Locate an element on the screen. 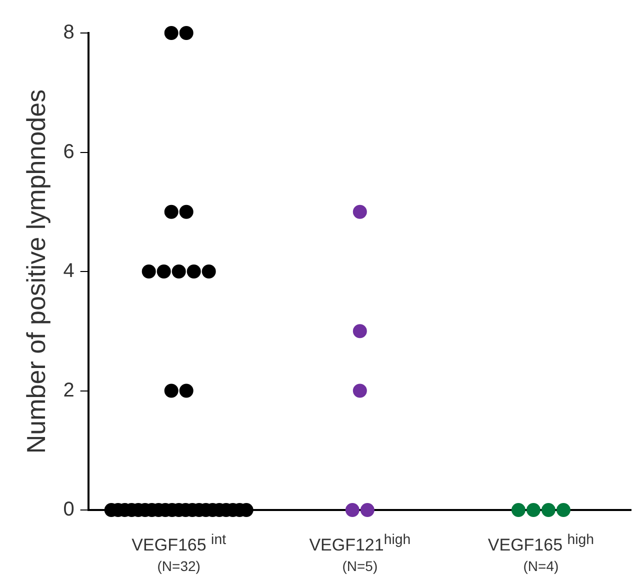 The image size is (639, 577). y-tick-label: 4 is located at coordinates (68, 271).